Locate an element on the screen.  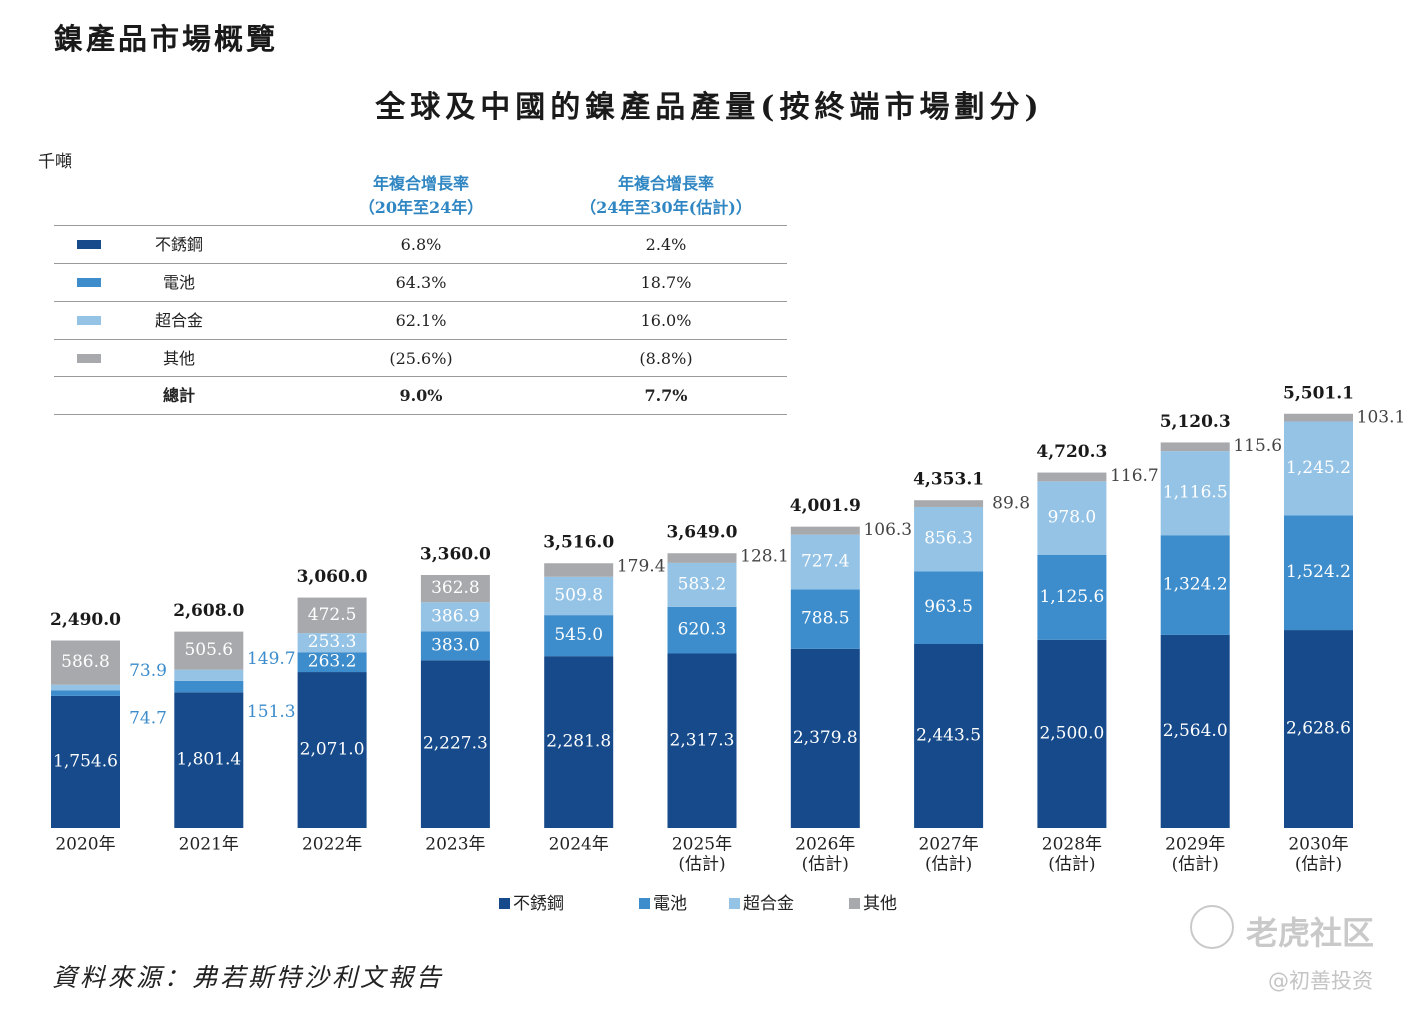
total-label: 4,353.1 is located at coordinates (948, 480).